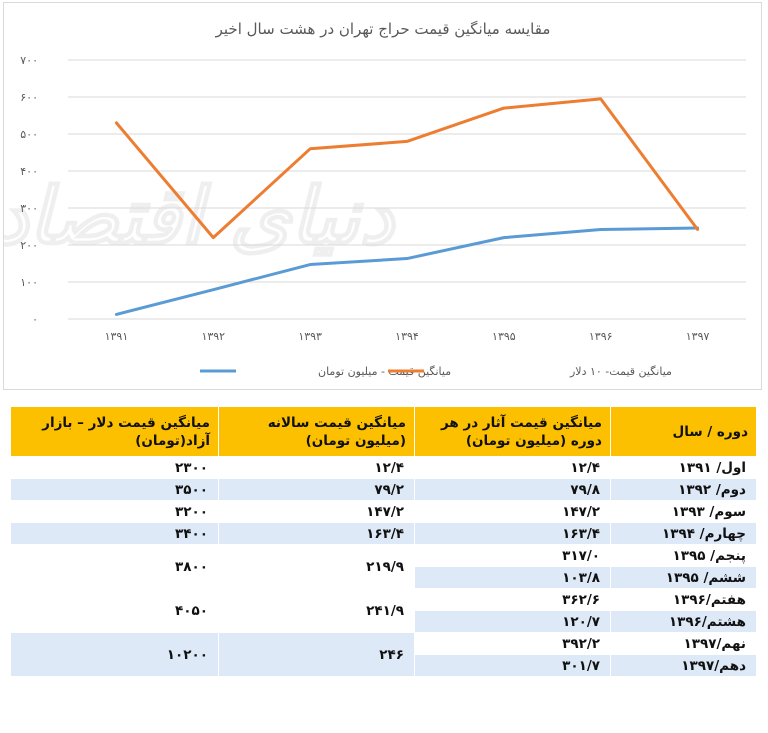 Image resolution: width=768 pixels, height=733 pixels. What do you see at coordinates (512, 621) in the screenshot?
I see `period-average-cell: ۱۲۰/۷` at bounding box center [512, 621].